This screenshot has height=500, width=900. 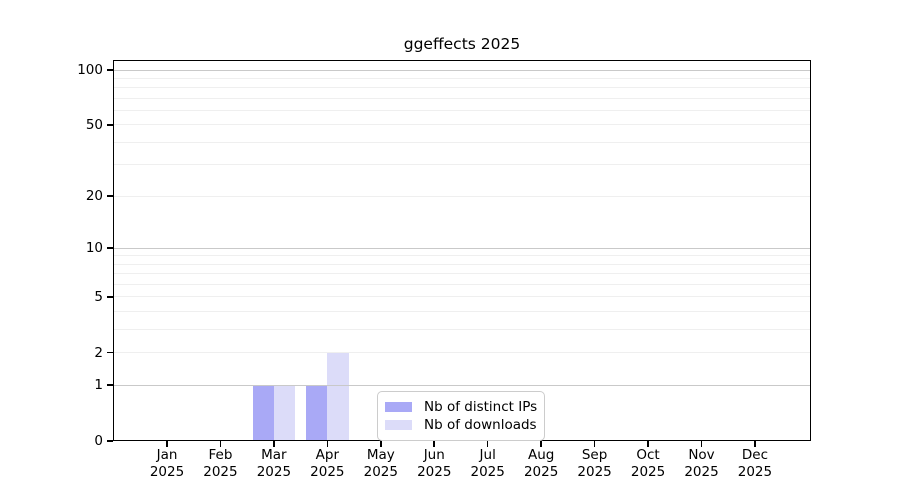 I want to click on legend-label-distinct-ips: Nb of distinct IPs, so click(x=481, y=407).